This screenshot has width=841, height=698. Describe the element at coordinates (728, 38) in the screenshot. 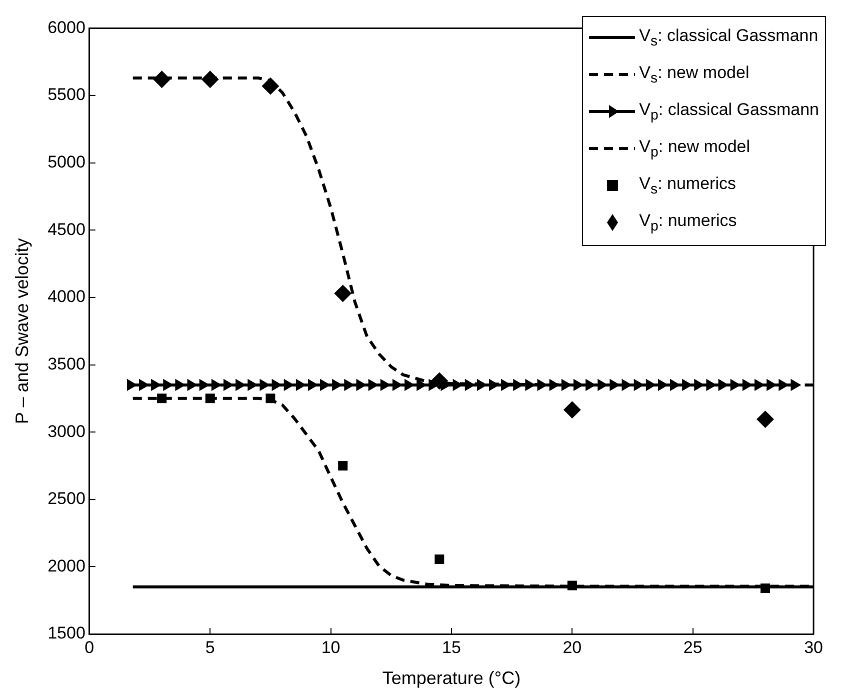

I see `legend-label: V$_{s}$: classical Gassmann` at that location.